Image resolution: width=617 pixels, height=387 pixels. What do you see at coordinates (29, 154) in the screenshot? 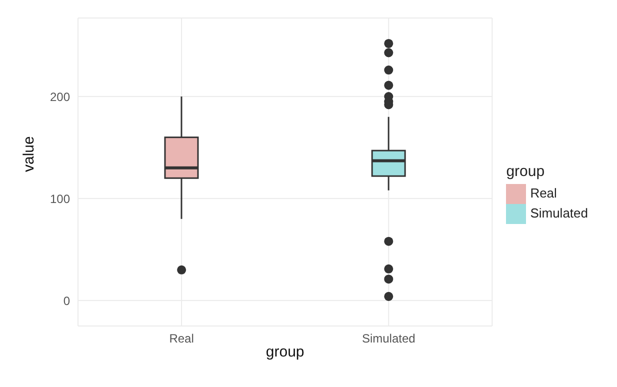
I see `y-axis-title: value` at bounding box center [29, 154].